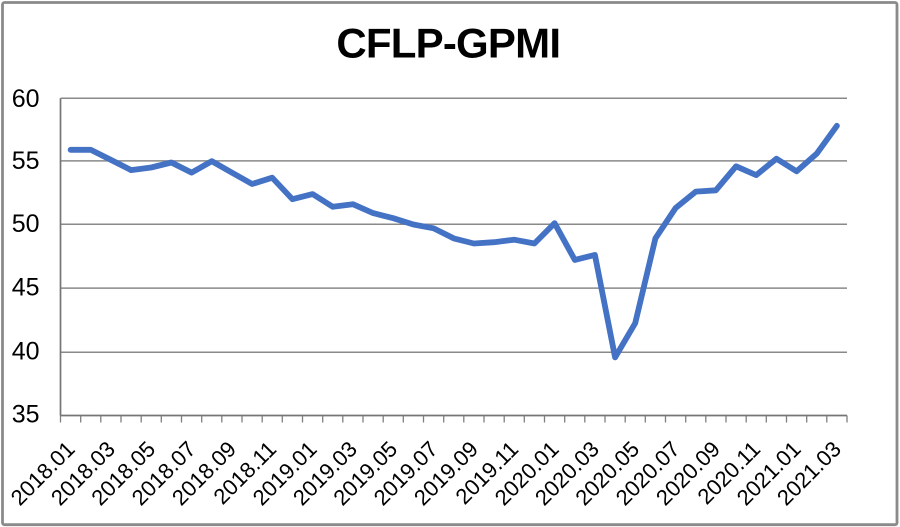 This screenshot has height=527, width=900. What do you see at coordinates (26, 99) in the screenshot?
I see `svg-text: 60` at bounding box center [26, 99].